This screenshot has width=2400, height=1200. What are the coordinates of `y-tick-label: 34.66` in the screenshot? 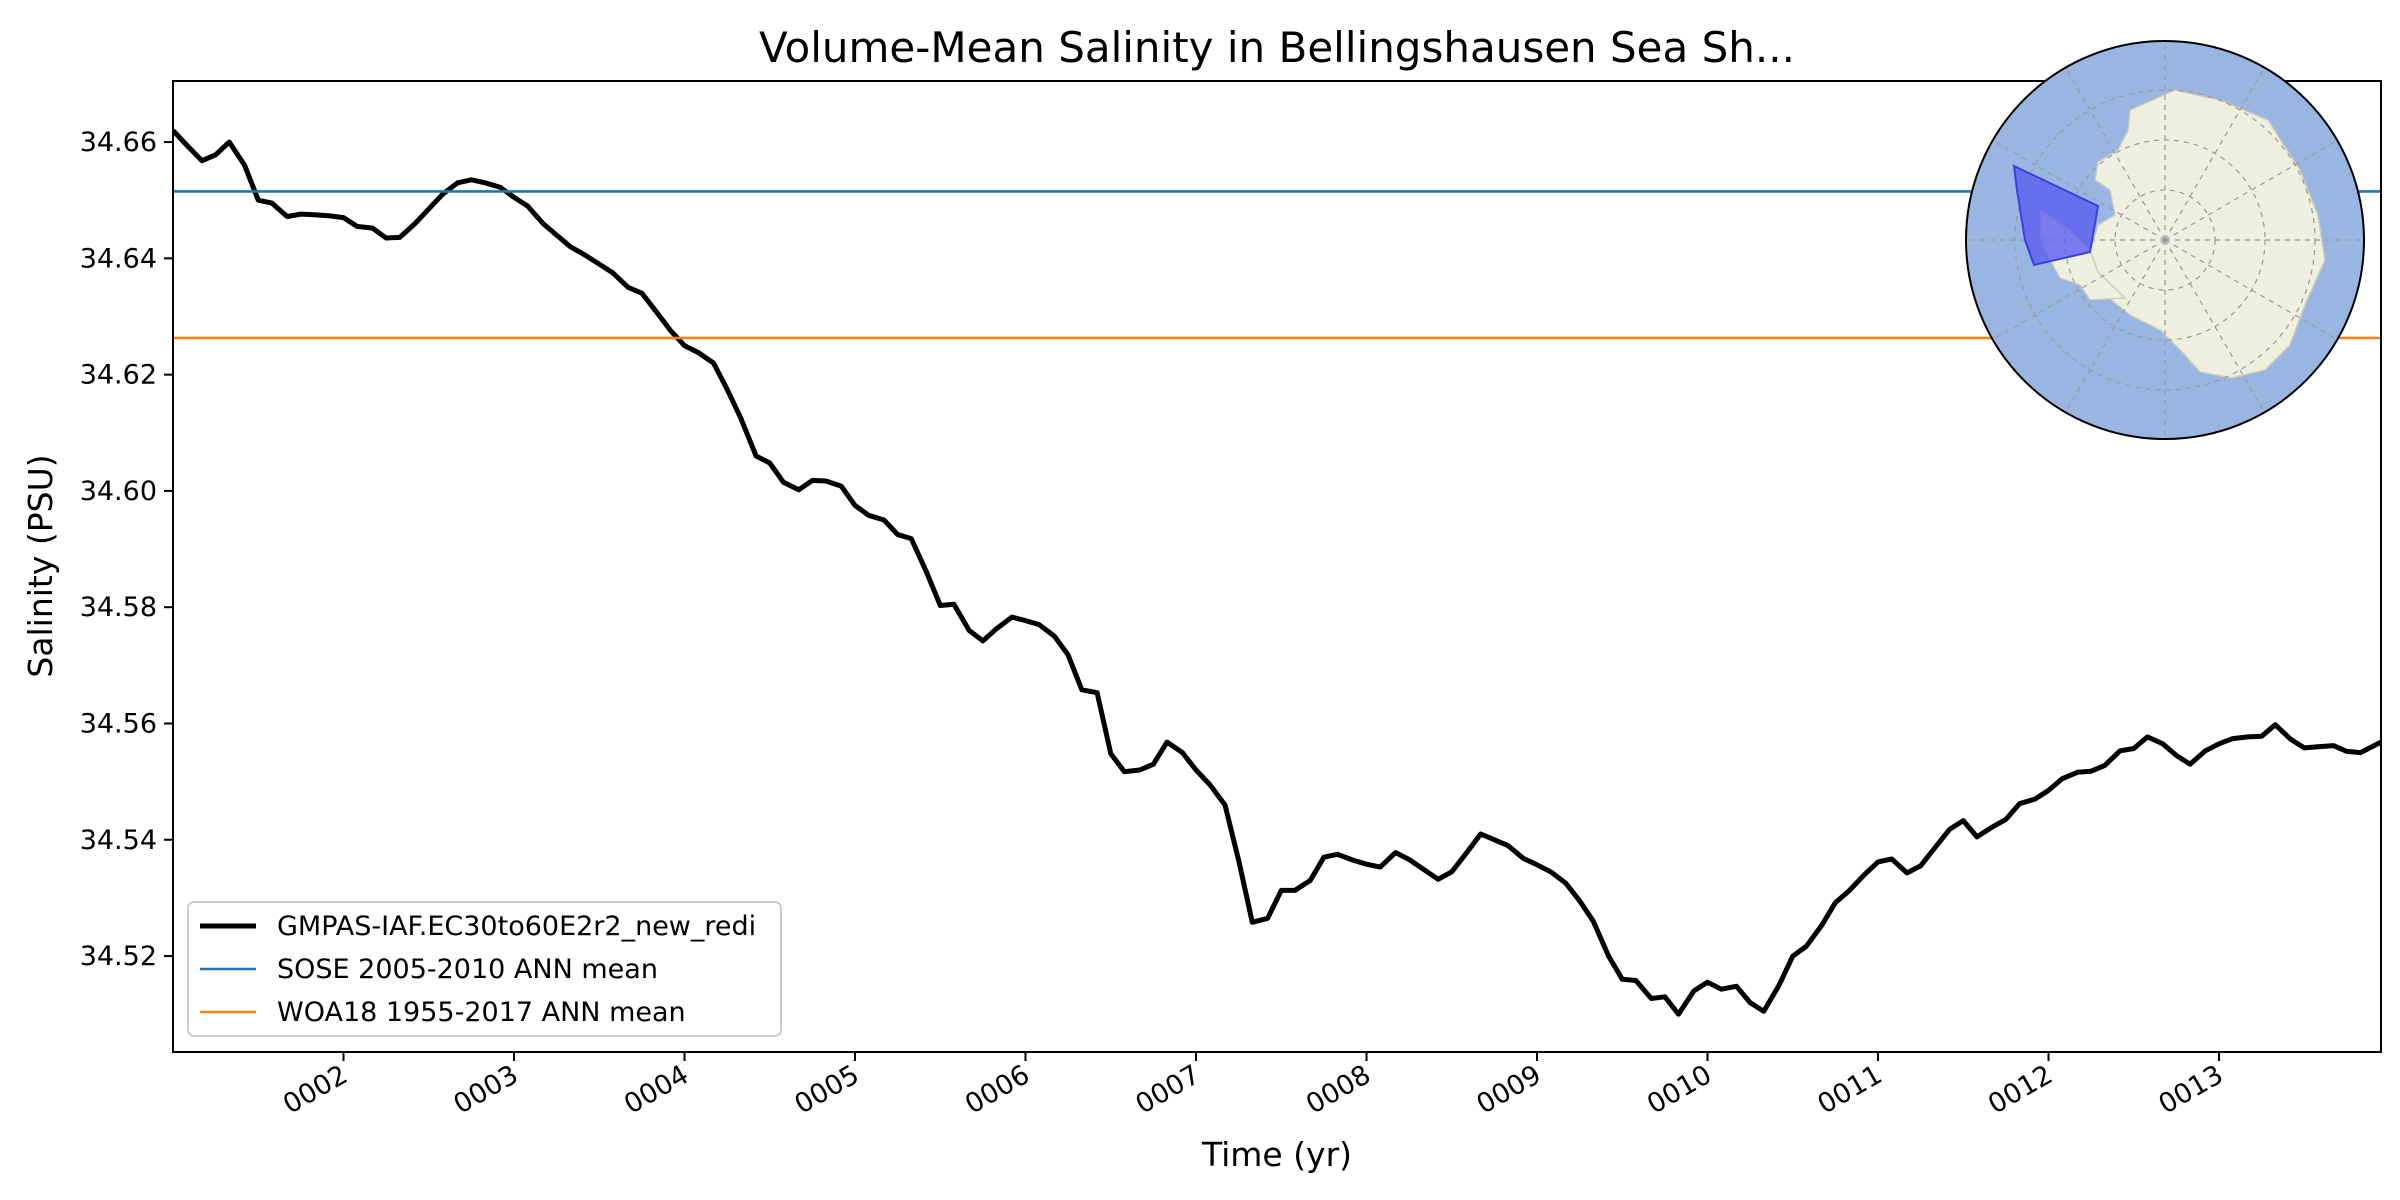 It's located at (118, 142).